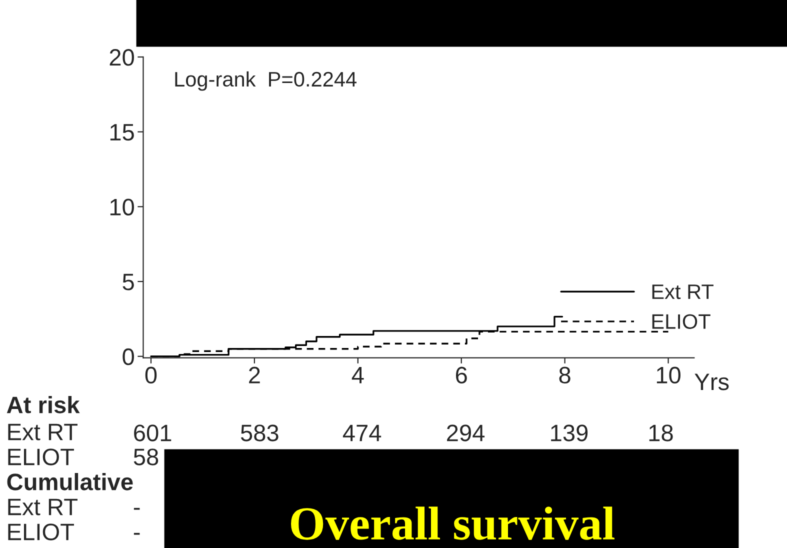 This screenshot has height=548, width=787. What do you see at coordinates (43, 405) in the screenshot?
I see `text: At risk` at bounding box center [43, 405].